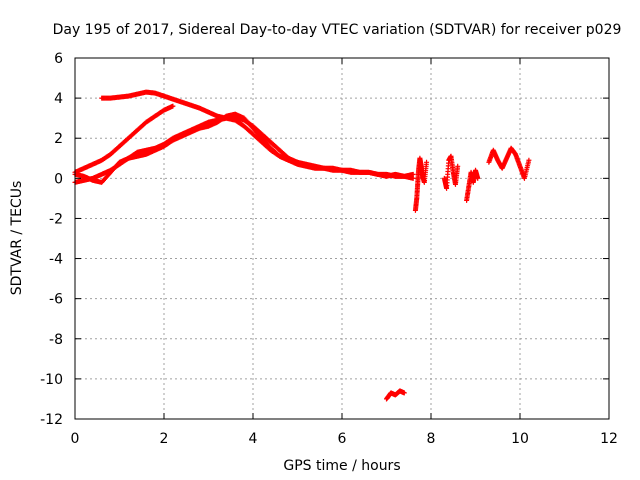  What do you see at coordinates (451, 172) in the screenshot?
I see `series-segment-8.4` at bounding box center [451, 172].